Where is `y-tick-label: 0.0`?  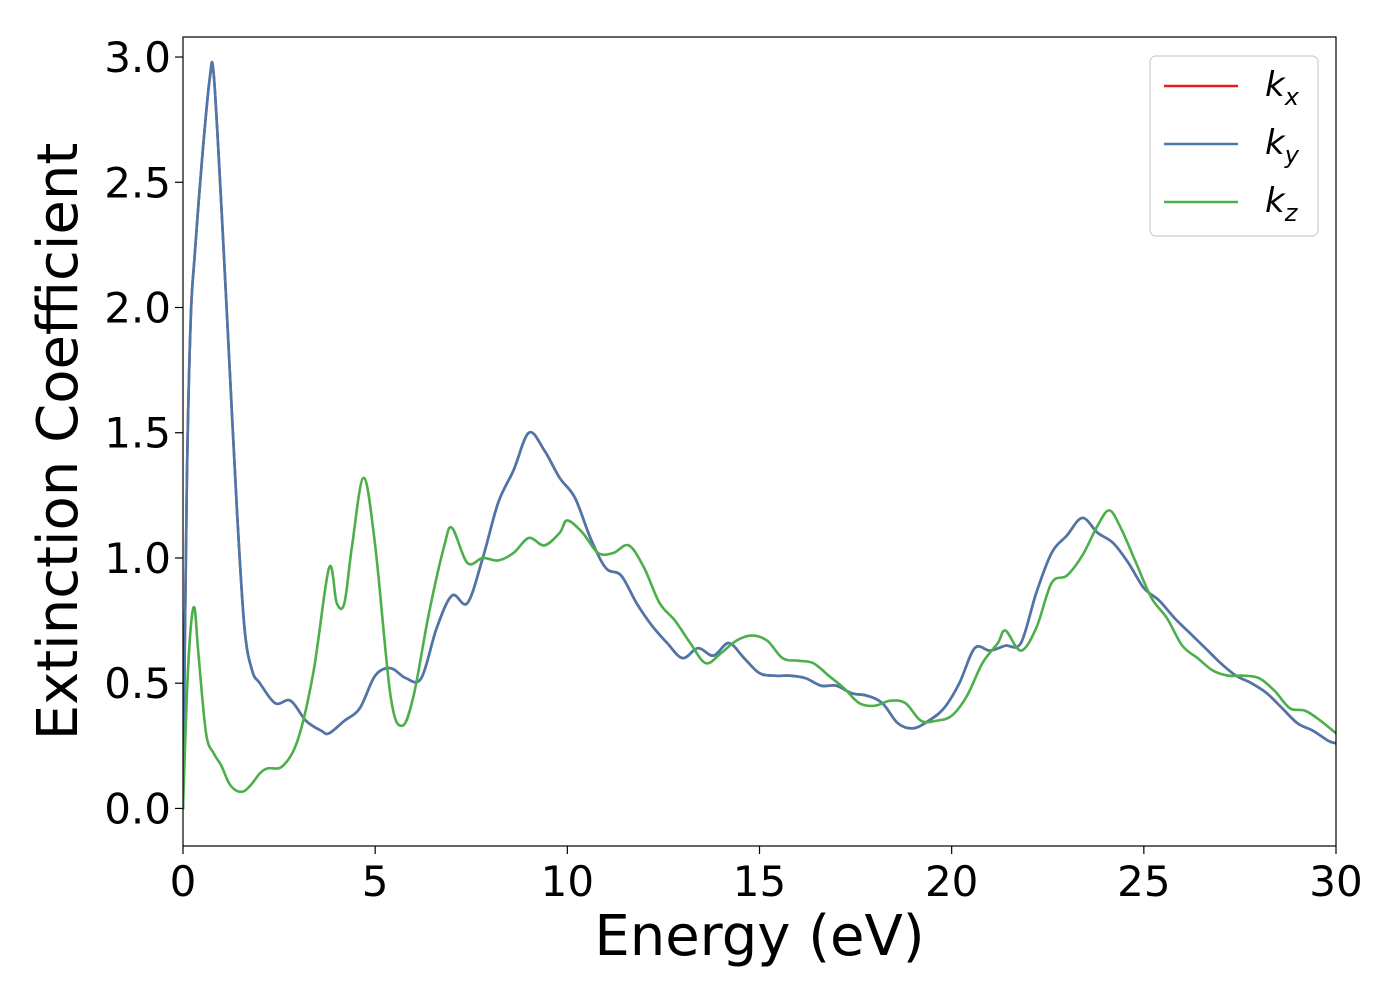 y-tick-label: 0.0 is located at coordinates (137, 808).